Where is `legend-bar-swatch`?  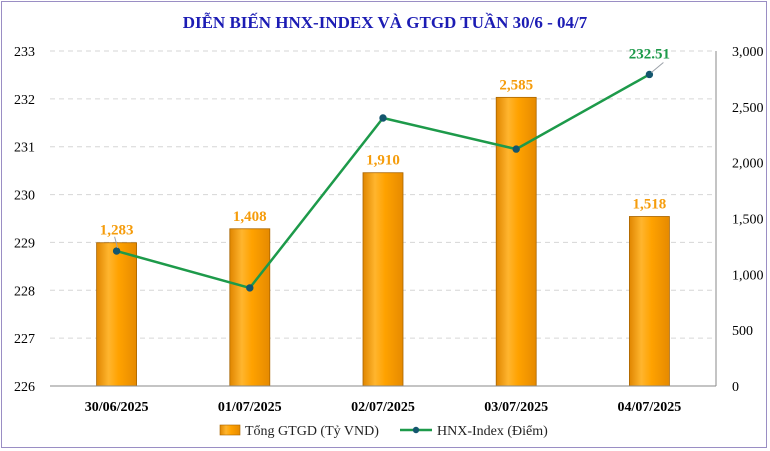 legend-bar-swatch is located at coordinates (230, 430).